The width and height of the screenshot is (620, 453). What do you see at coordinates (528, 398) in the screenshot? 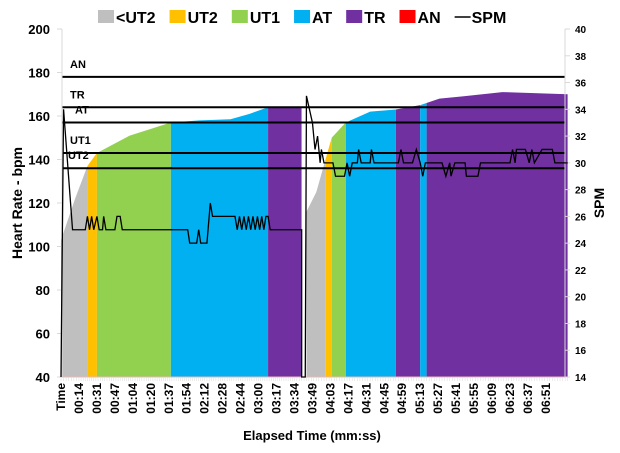
I see `x-tick-label: 06:37` at bounding box center [528, 398].